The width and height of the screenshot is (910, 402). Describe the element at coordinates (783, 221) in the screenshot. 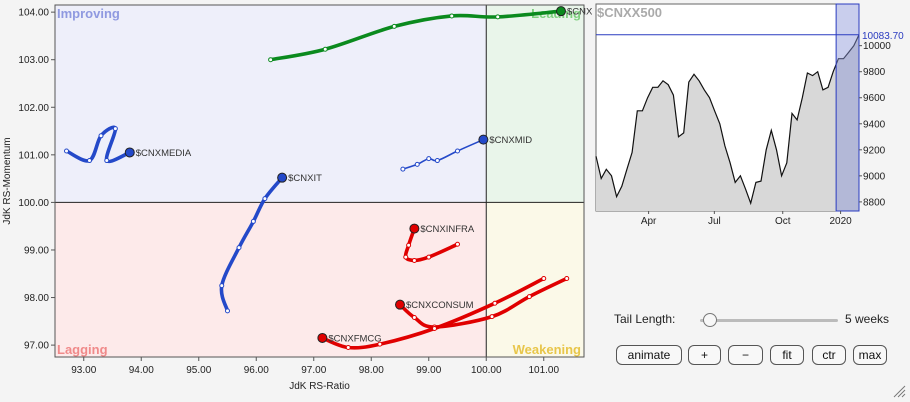

I see `mini-x-tick-label: Oct` at that location.